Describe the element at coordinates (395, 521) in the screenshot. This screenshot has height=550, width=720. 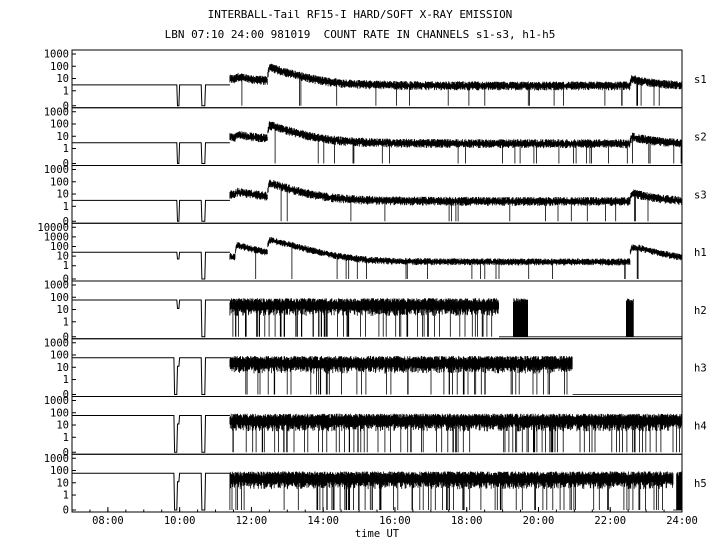
I see `x-tick-label: 16:00` at that location.